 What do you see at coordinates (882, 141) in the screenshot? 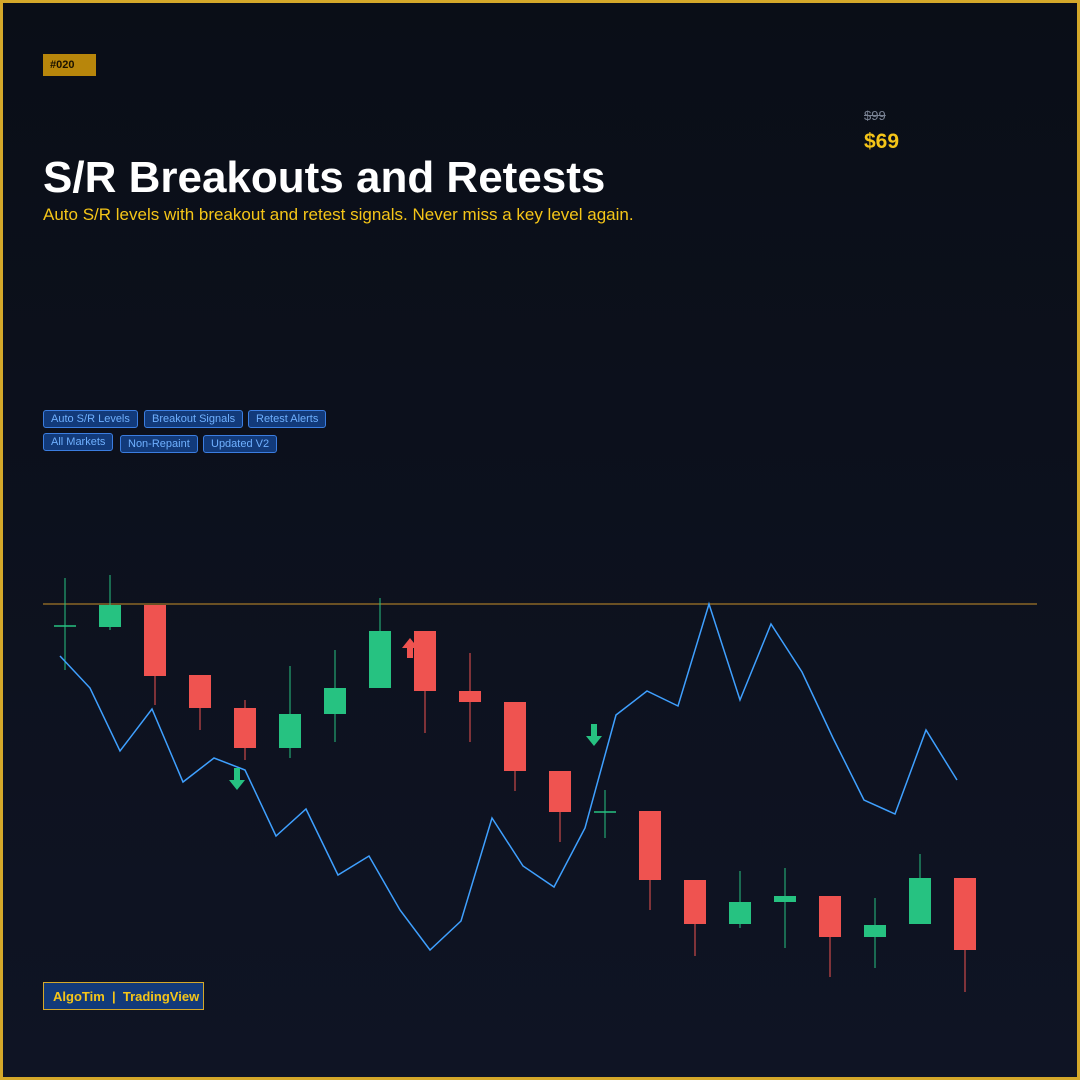
I see `price: $69` at bounding box center [882, 141].